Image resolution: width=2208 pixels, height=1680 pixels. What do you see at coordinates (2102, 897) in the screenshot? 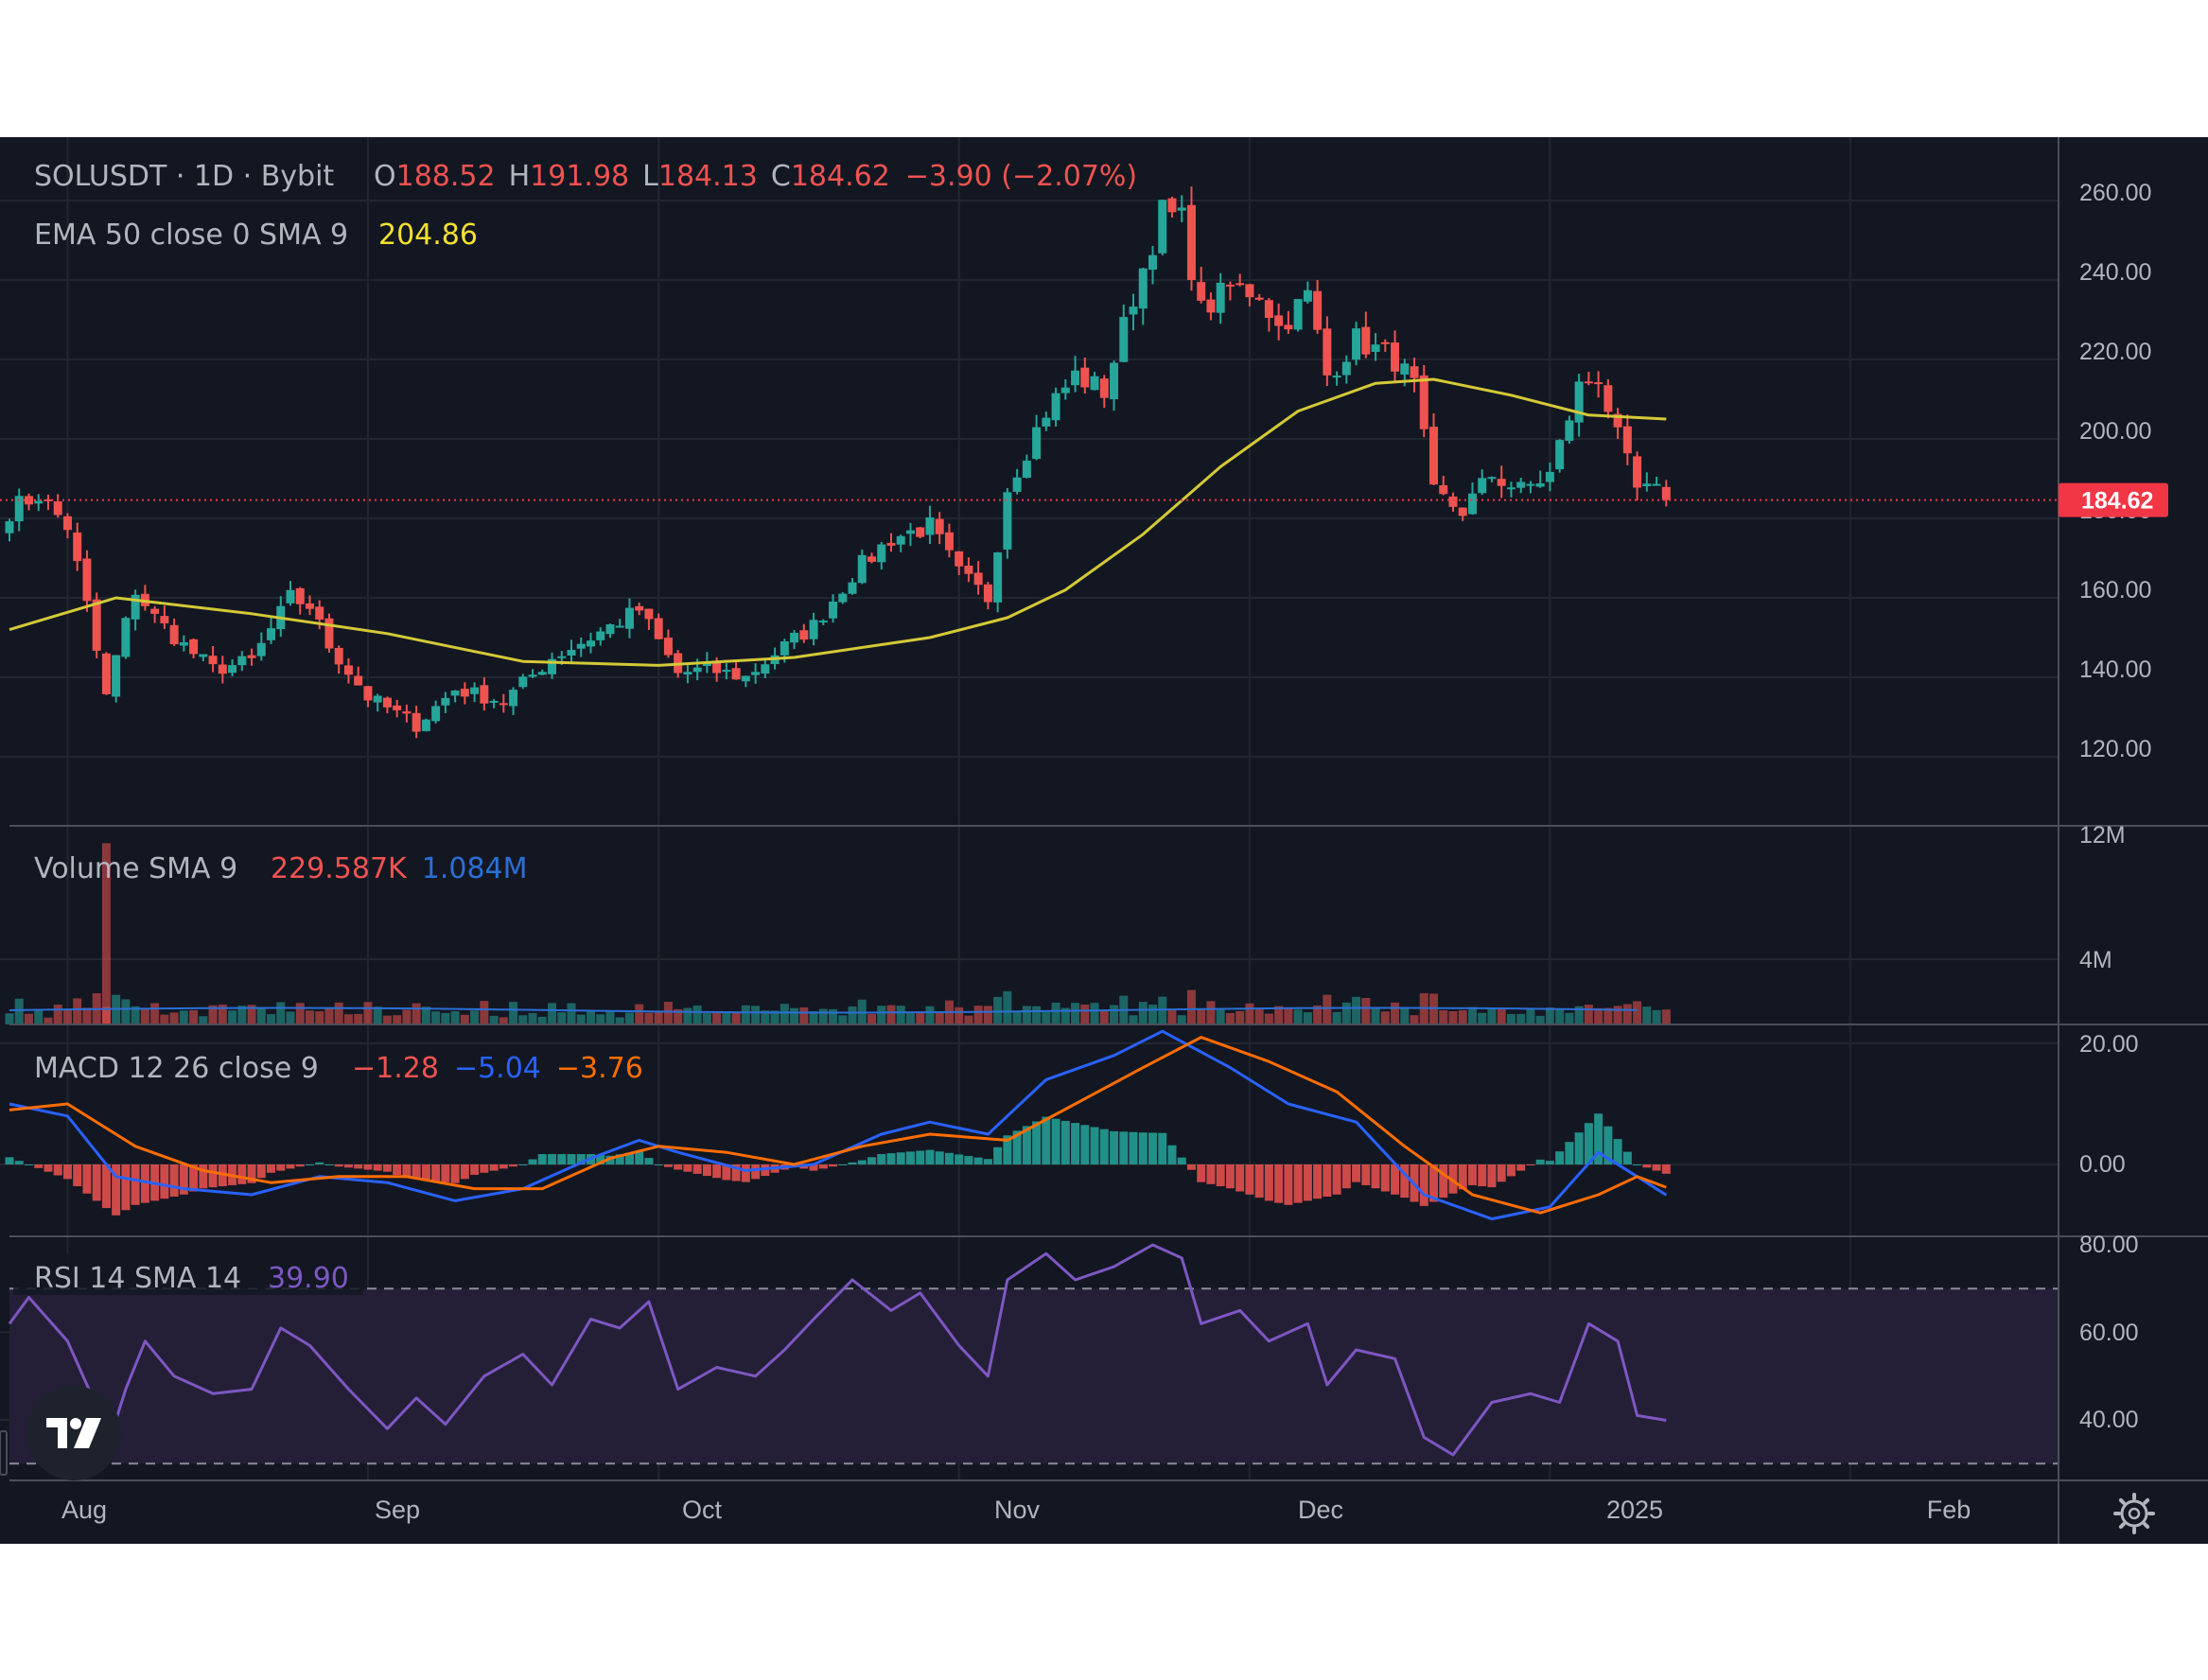
I see `volume-axis: 12M 4M` at bounding box center [2102, 897].